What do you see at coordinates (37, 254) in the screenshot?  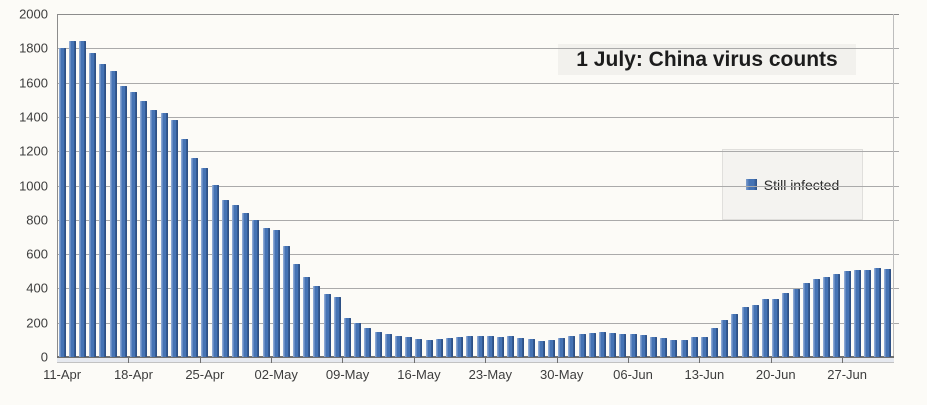 I see `y-tick-label: 600` at bounding box center [37, 254].